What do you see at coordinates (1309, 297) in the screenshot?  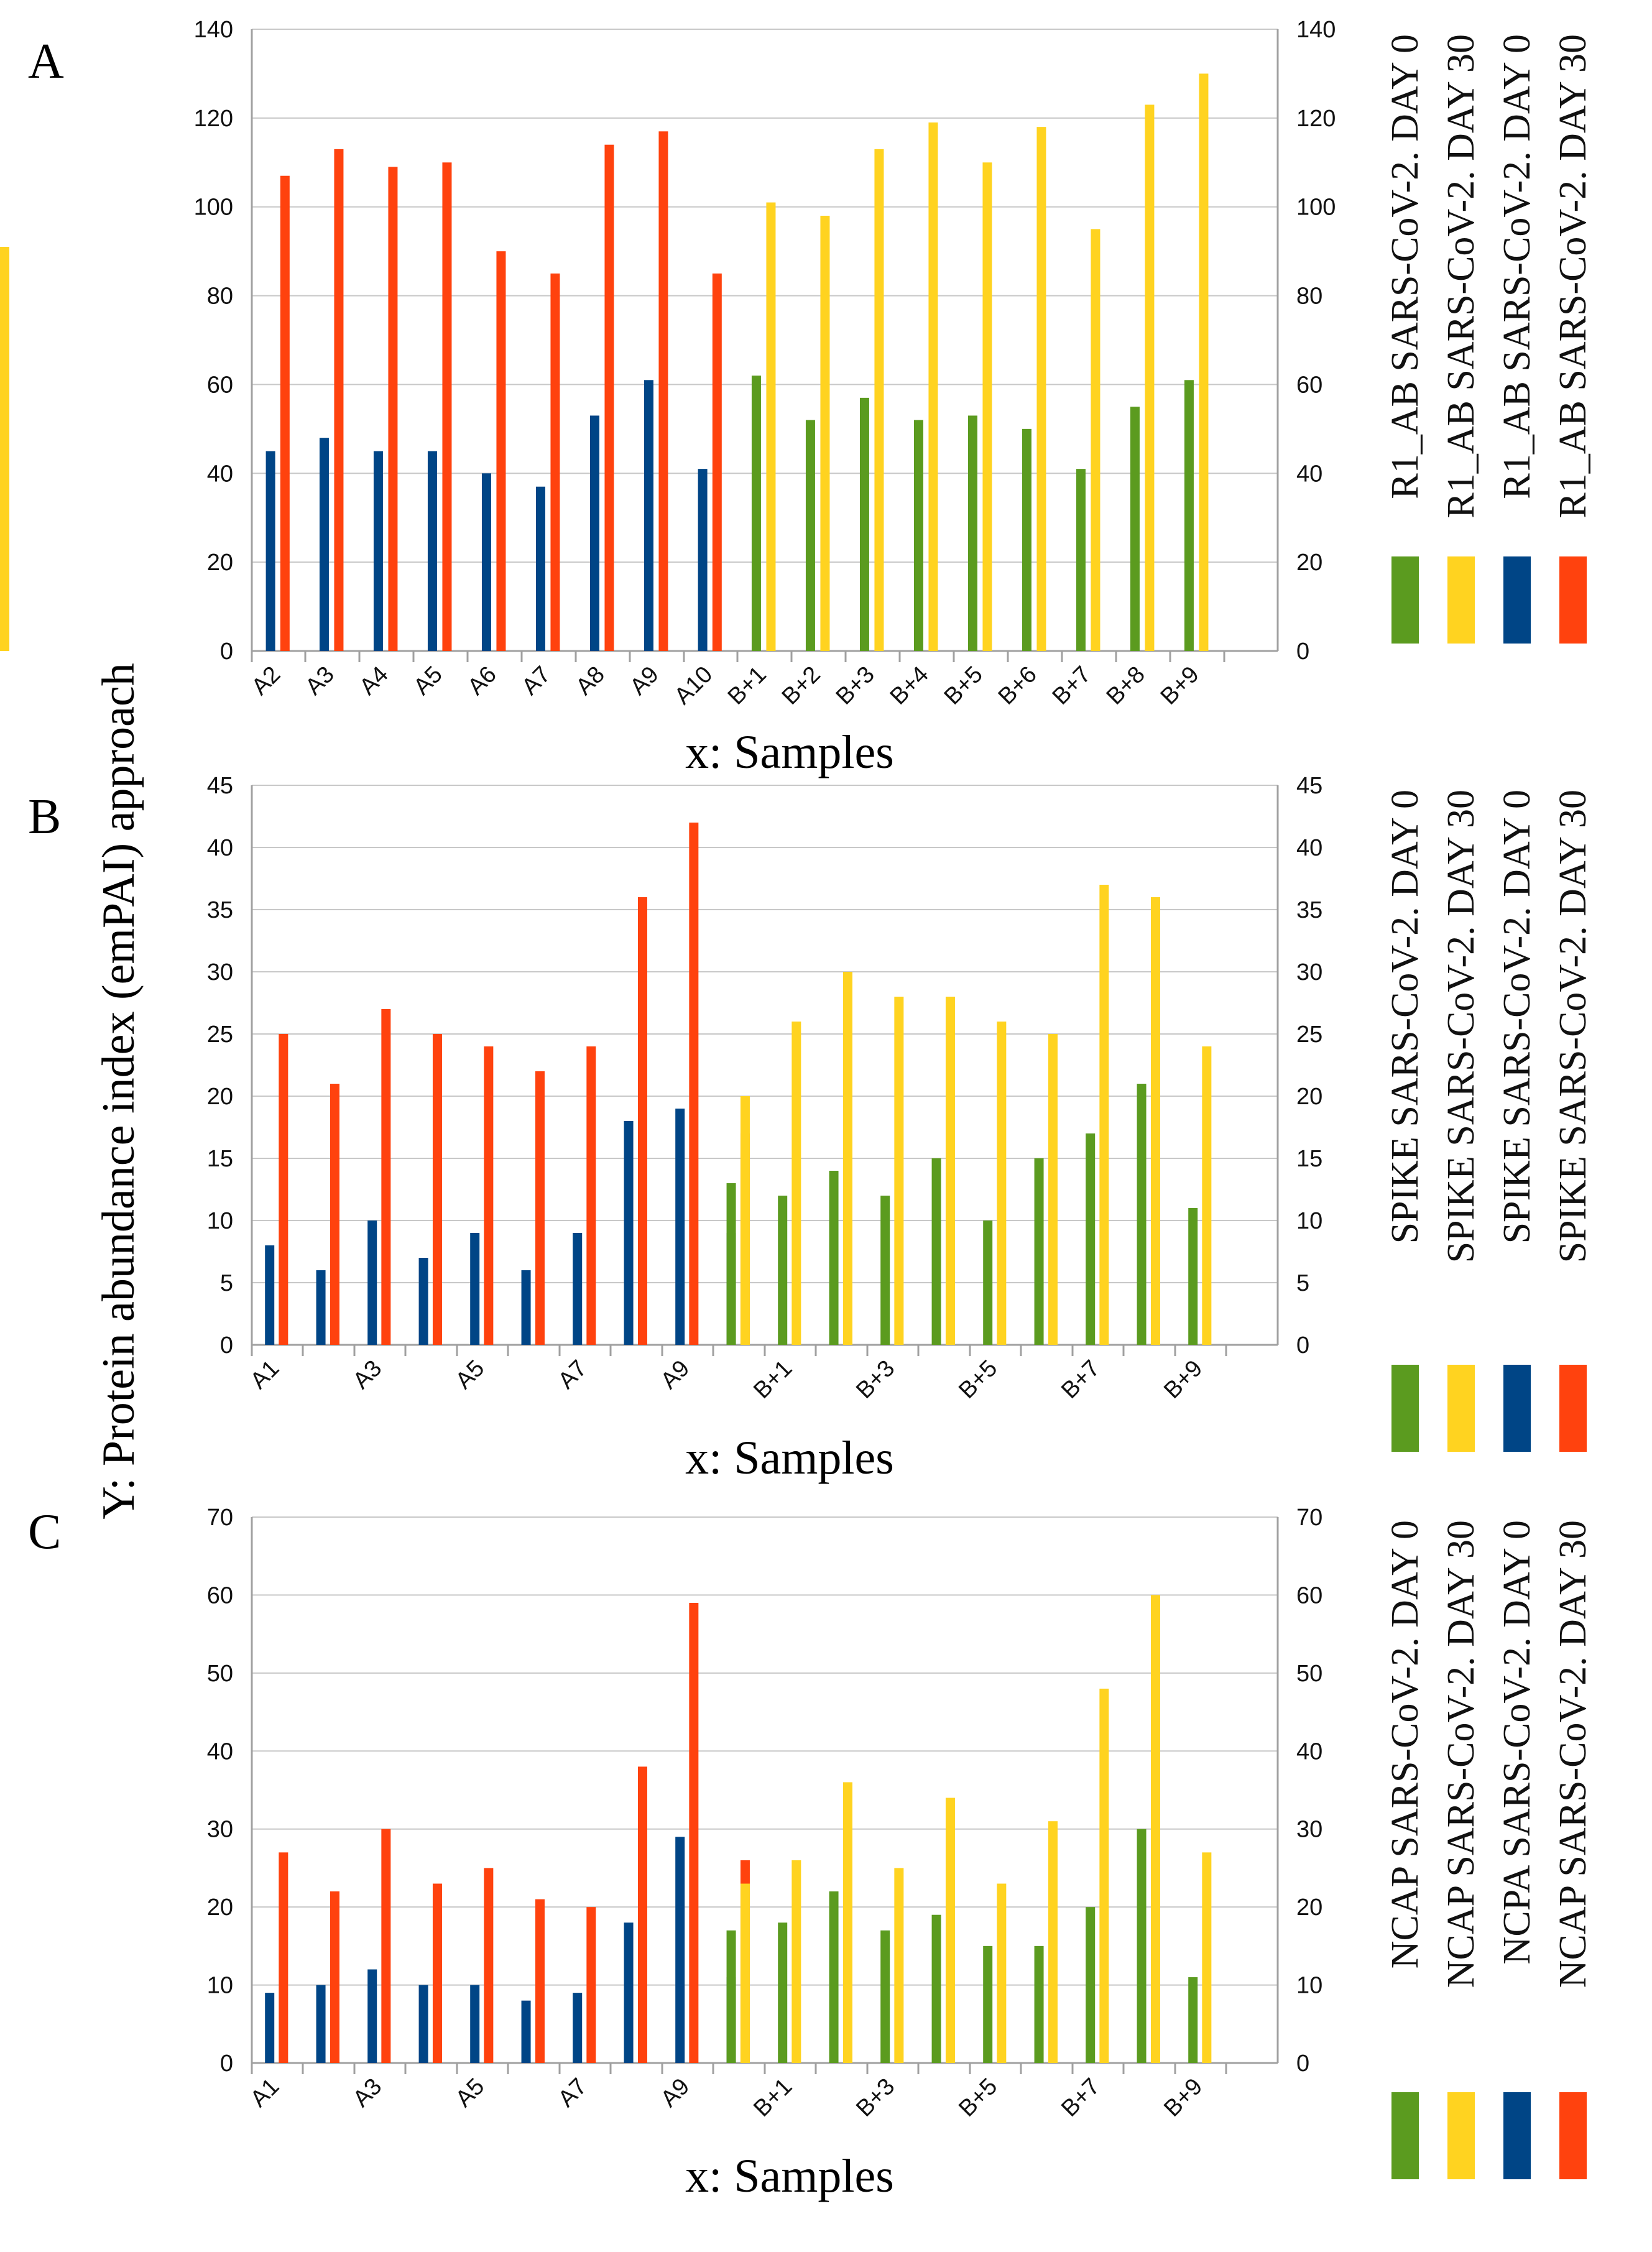 I see `y-tick-label-right: 80` at bounding box center [1309, 297].